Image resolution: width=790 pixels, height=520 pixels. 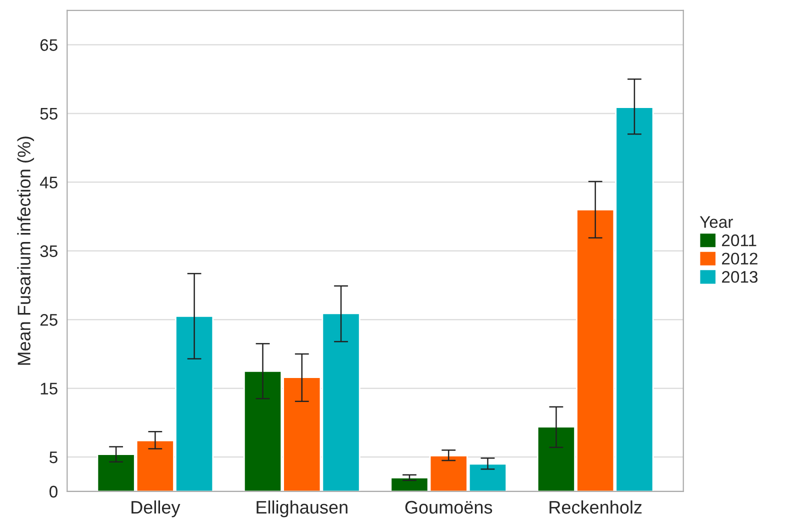 What do you see at coordinates (49, 388) in the screenshot?
I see `y-tick-label: 15` at bounding box center [49, 388].